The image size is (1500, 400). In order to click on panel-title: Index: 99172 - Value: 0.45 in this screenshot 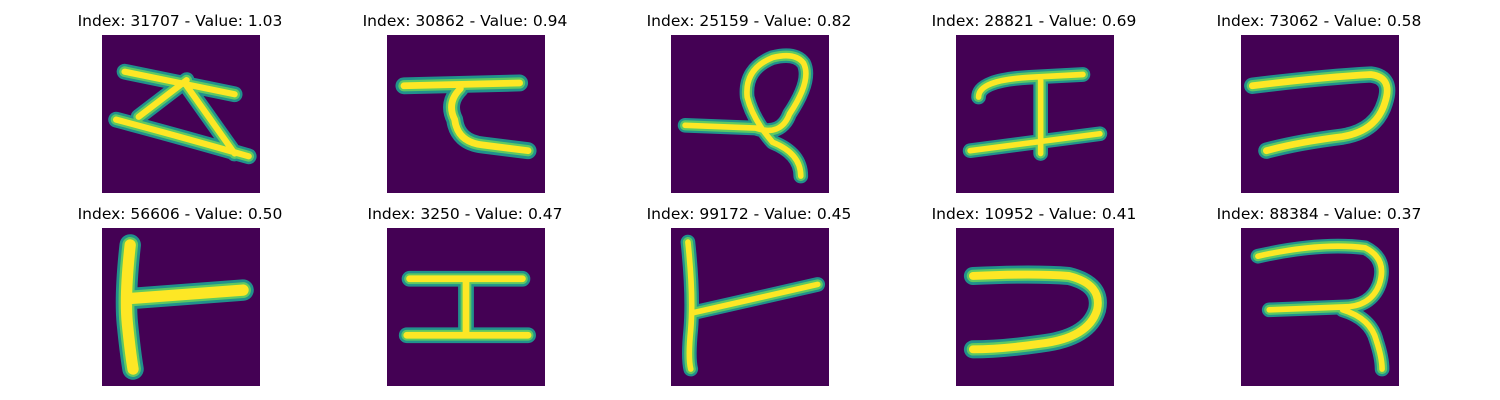, I will do `click(749, 214)`.